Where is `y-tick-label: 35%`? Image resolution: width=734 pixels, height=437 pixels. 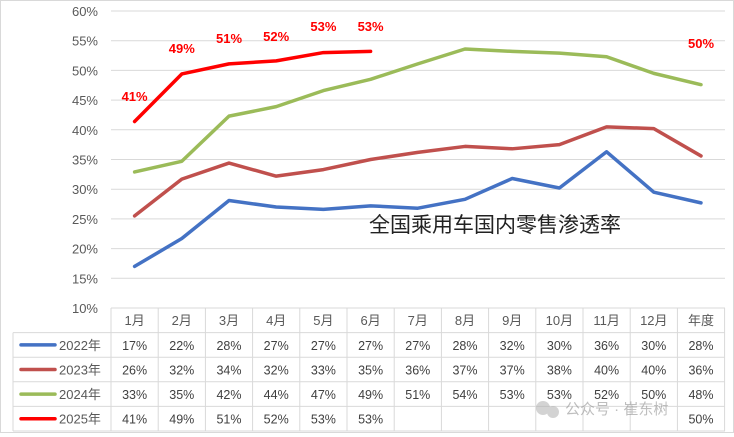
y-tick-label: 35% is located at coordinates (85, 160).